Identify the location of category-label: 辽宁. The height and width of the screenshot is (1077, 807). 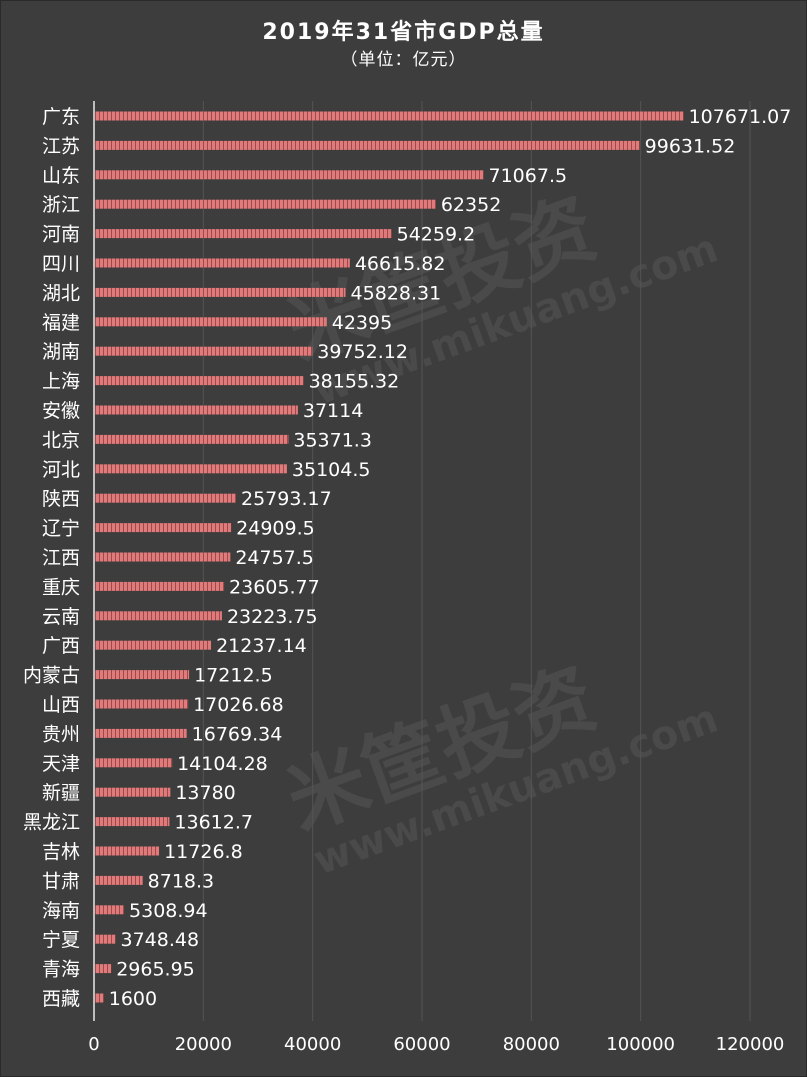
(61, 529).